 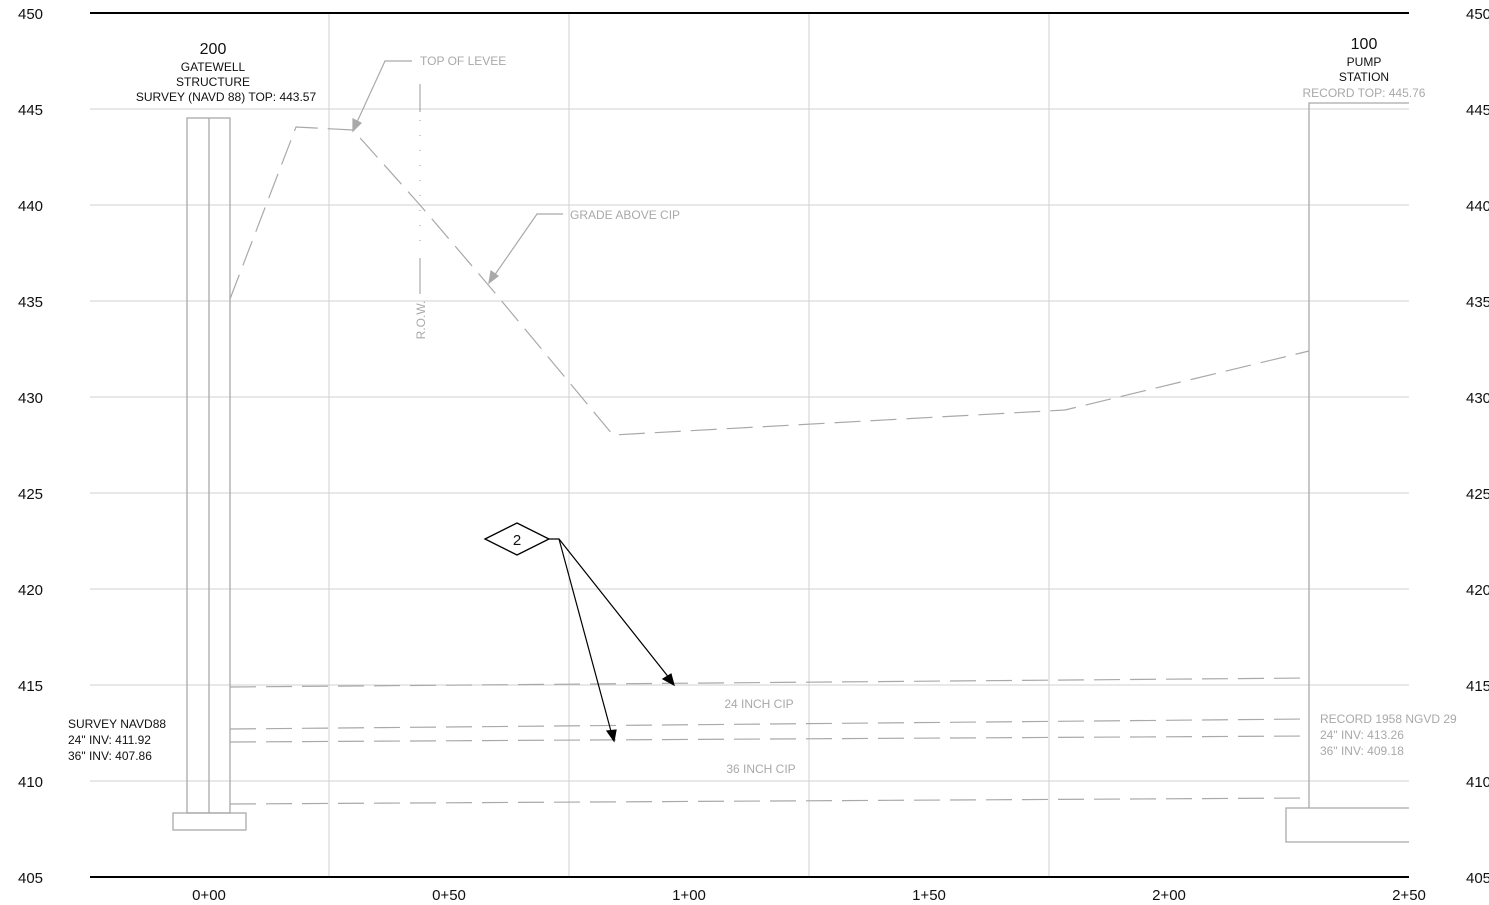 What do you see at coordinates (1477, 494) in the screenshot?
I see `y-tick-label-right: 425` at bounding box center [1477, 494].